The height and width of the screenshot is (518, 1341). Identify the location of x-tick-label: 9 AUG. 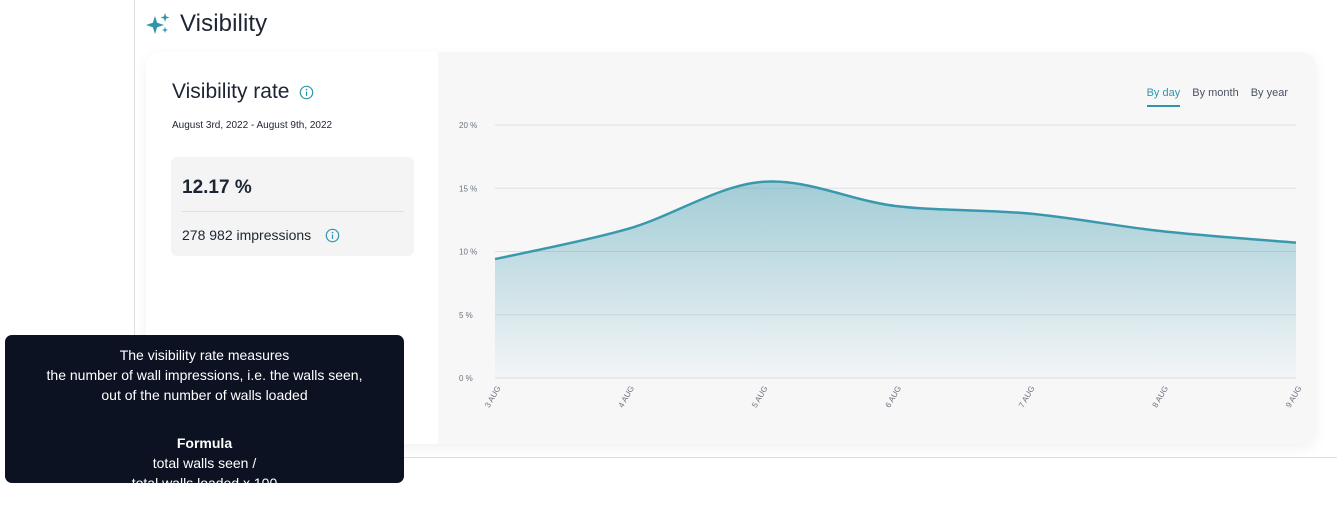
(1294, 396).